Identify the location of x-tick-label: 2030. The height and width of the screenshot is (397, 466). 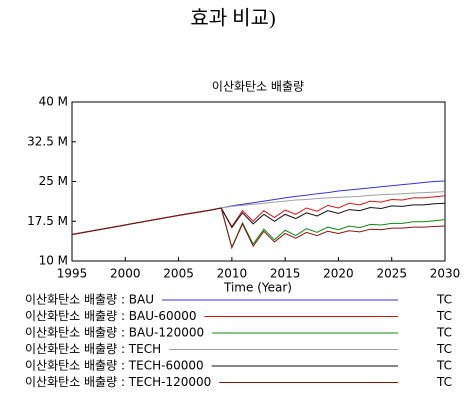
(445, 274).